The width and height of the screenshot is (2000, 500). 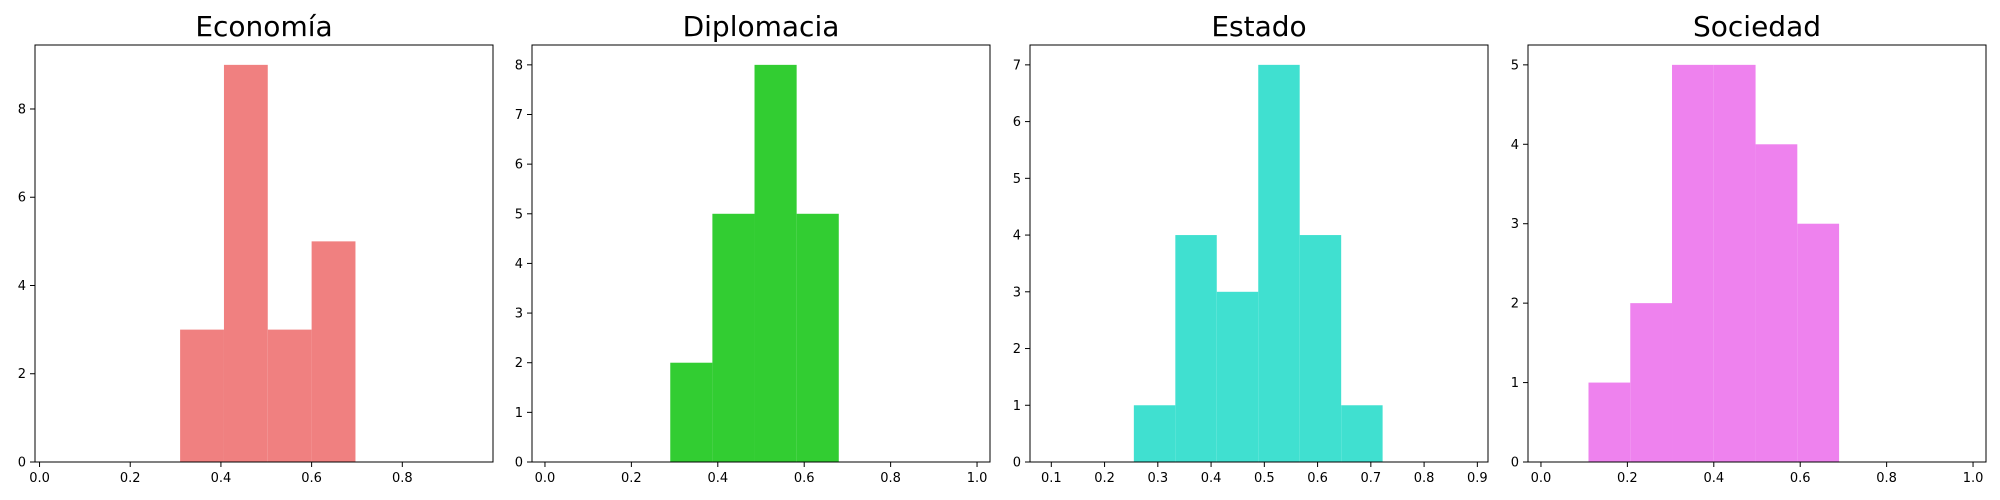 I want to click on x-tick-label: 0.7, so click(x=1370, y=478).